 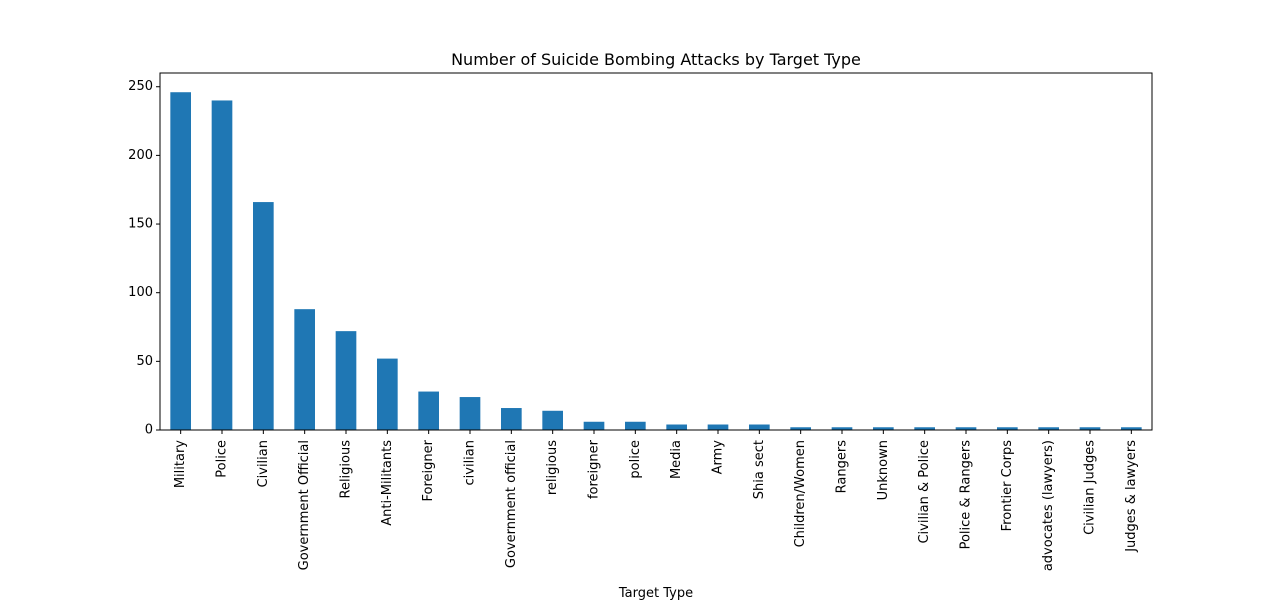 I want to click on y-tick-label: 100, so click(x=140, y=292).